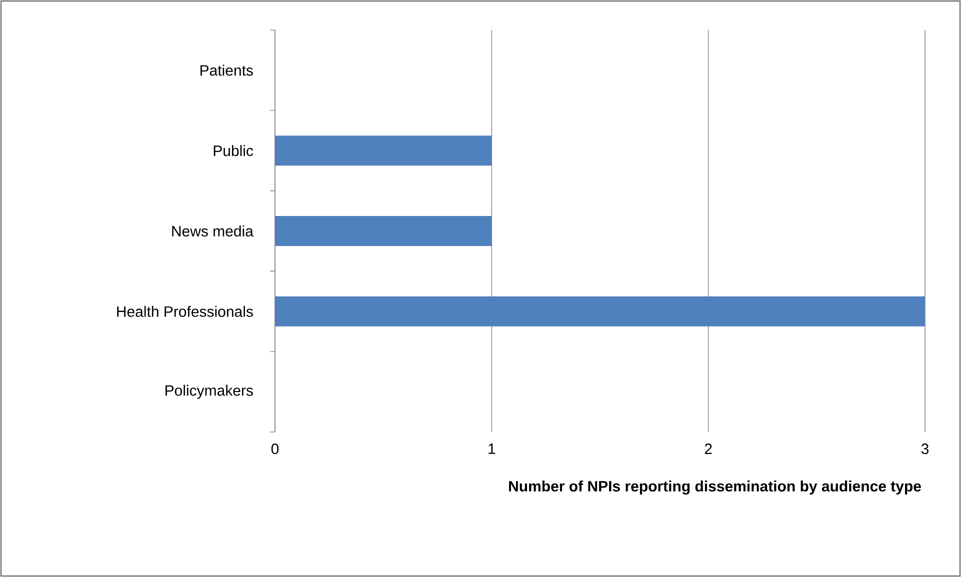 Image resolution: width=961 pixels, height=577 pixels. Describe the element at coordinates (715, 487) in the screenshot. I see `x-axis-title: Number of NPIs reporting dissemination by audience type` at that location.